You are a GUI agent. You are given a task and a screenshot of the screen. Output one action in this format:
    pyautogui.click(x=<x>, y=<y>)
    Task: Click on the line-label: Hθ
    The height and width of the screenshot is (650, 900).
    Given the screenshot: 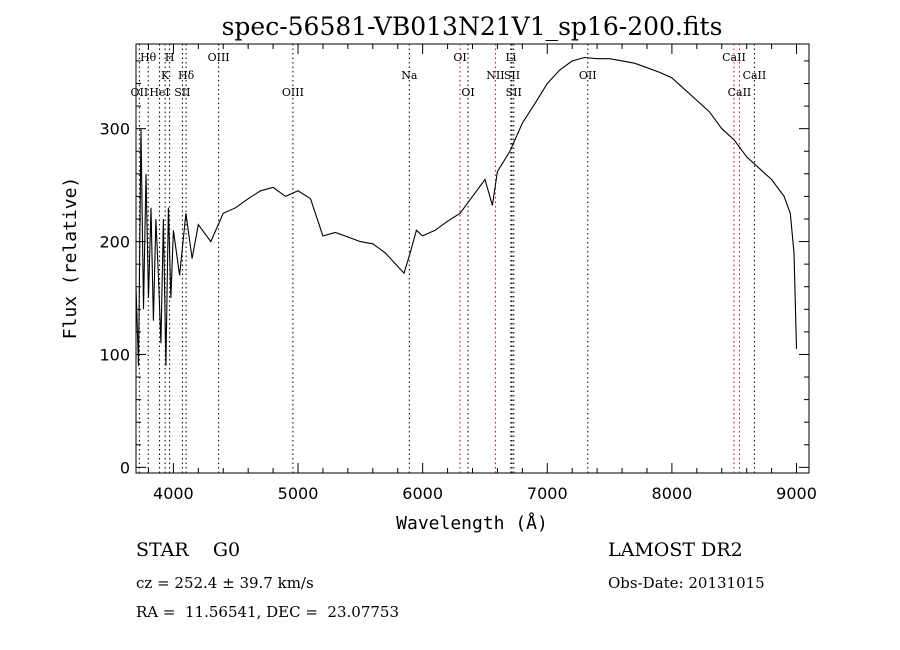 What is the action you would take?
    pyautogui.click(x=148, y=57)
    